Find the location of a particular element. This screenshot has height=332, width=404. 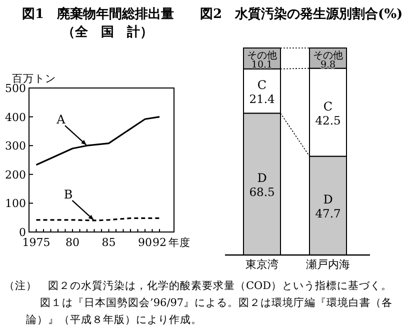

series-label: B is located at coordinates (68, 194).